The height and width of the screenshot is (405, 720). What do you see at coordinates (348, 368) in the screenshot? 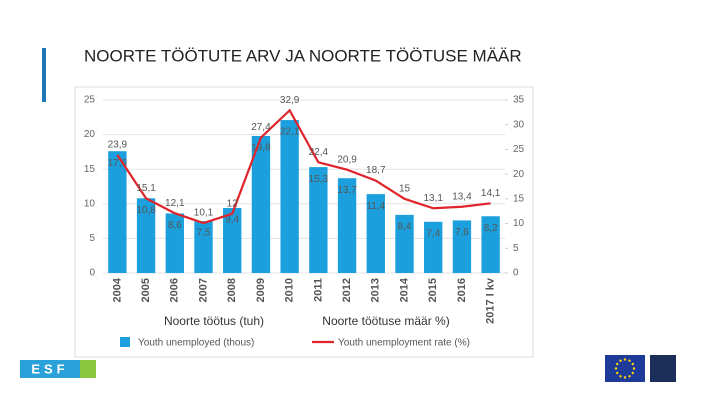
I see `logos: ESF` at bounding box center [348, 368].